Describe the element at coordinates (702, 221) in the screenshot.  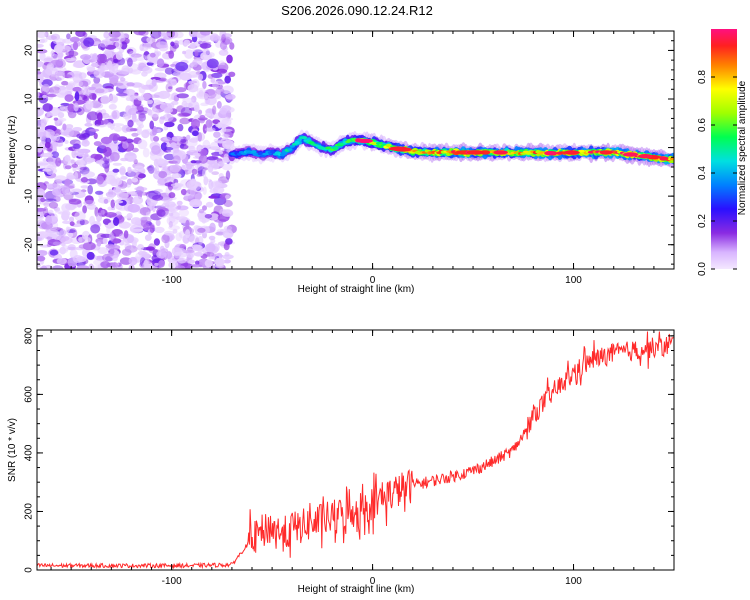
I see `colorbar-tick-label: 0.2` at that location.